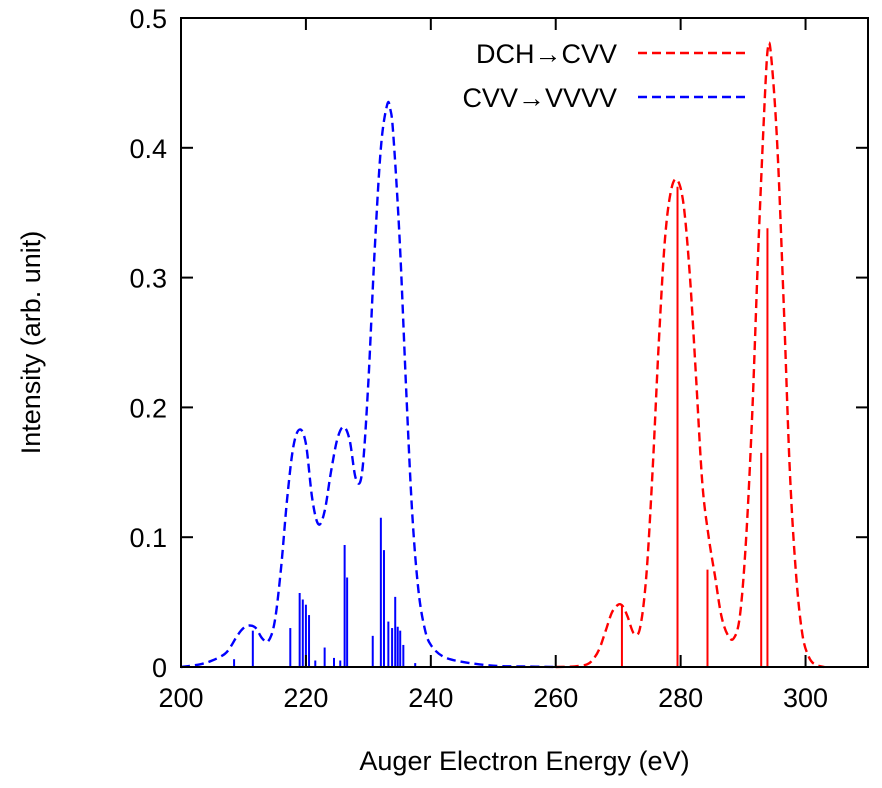  What do you see at coordinates (539, 98) in the screenshot?
I see `legend-label: CVV→VVVV` at bounding box center [539, 98].